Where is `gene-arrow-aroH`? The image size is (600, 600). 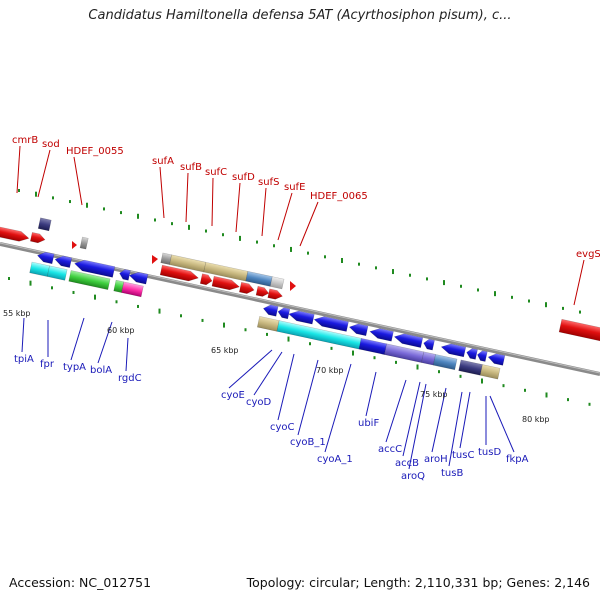
gene-arrow-aroH is located at coordinates (472, 354).